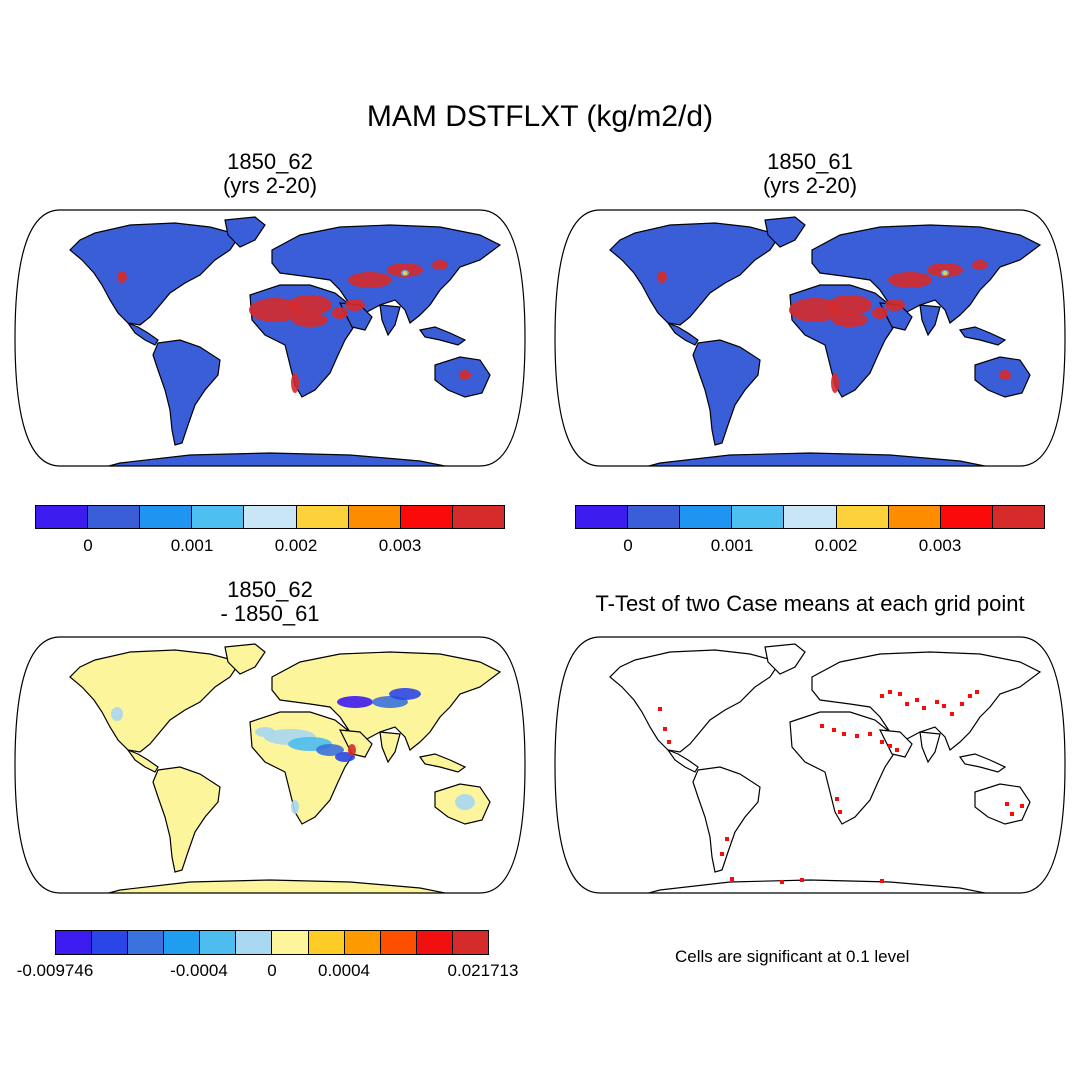 The width and height of the screenshot is (1080, 1080). I want to click on cbar2-label-2: 0.002, so click(836, 545).